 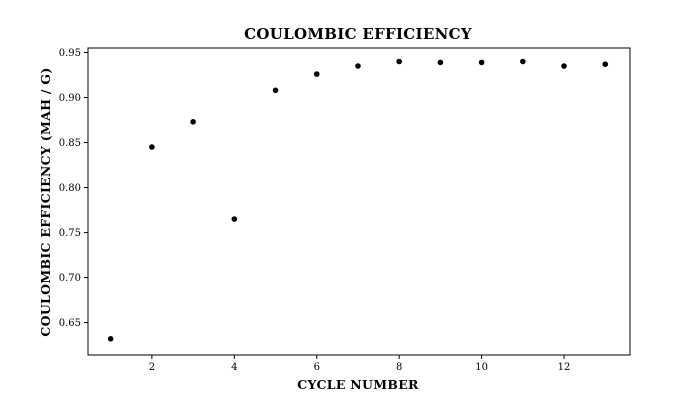 What do you see at coordinates (234, 367) in the screenshot?
I see `x-tick-label: 4` at bounding box center [234, 367].